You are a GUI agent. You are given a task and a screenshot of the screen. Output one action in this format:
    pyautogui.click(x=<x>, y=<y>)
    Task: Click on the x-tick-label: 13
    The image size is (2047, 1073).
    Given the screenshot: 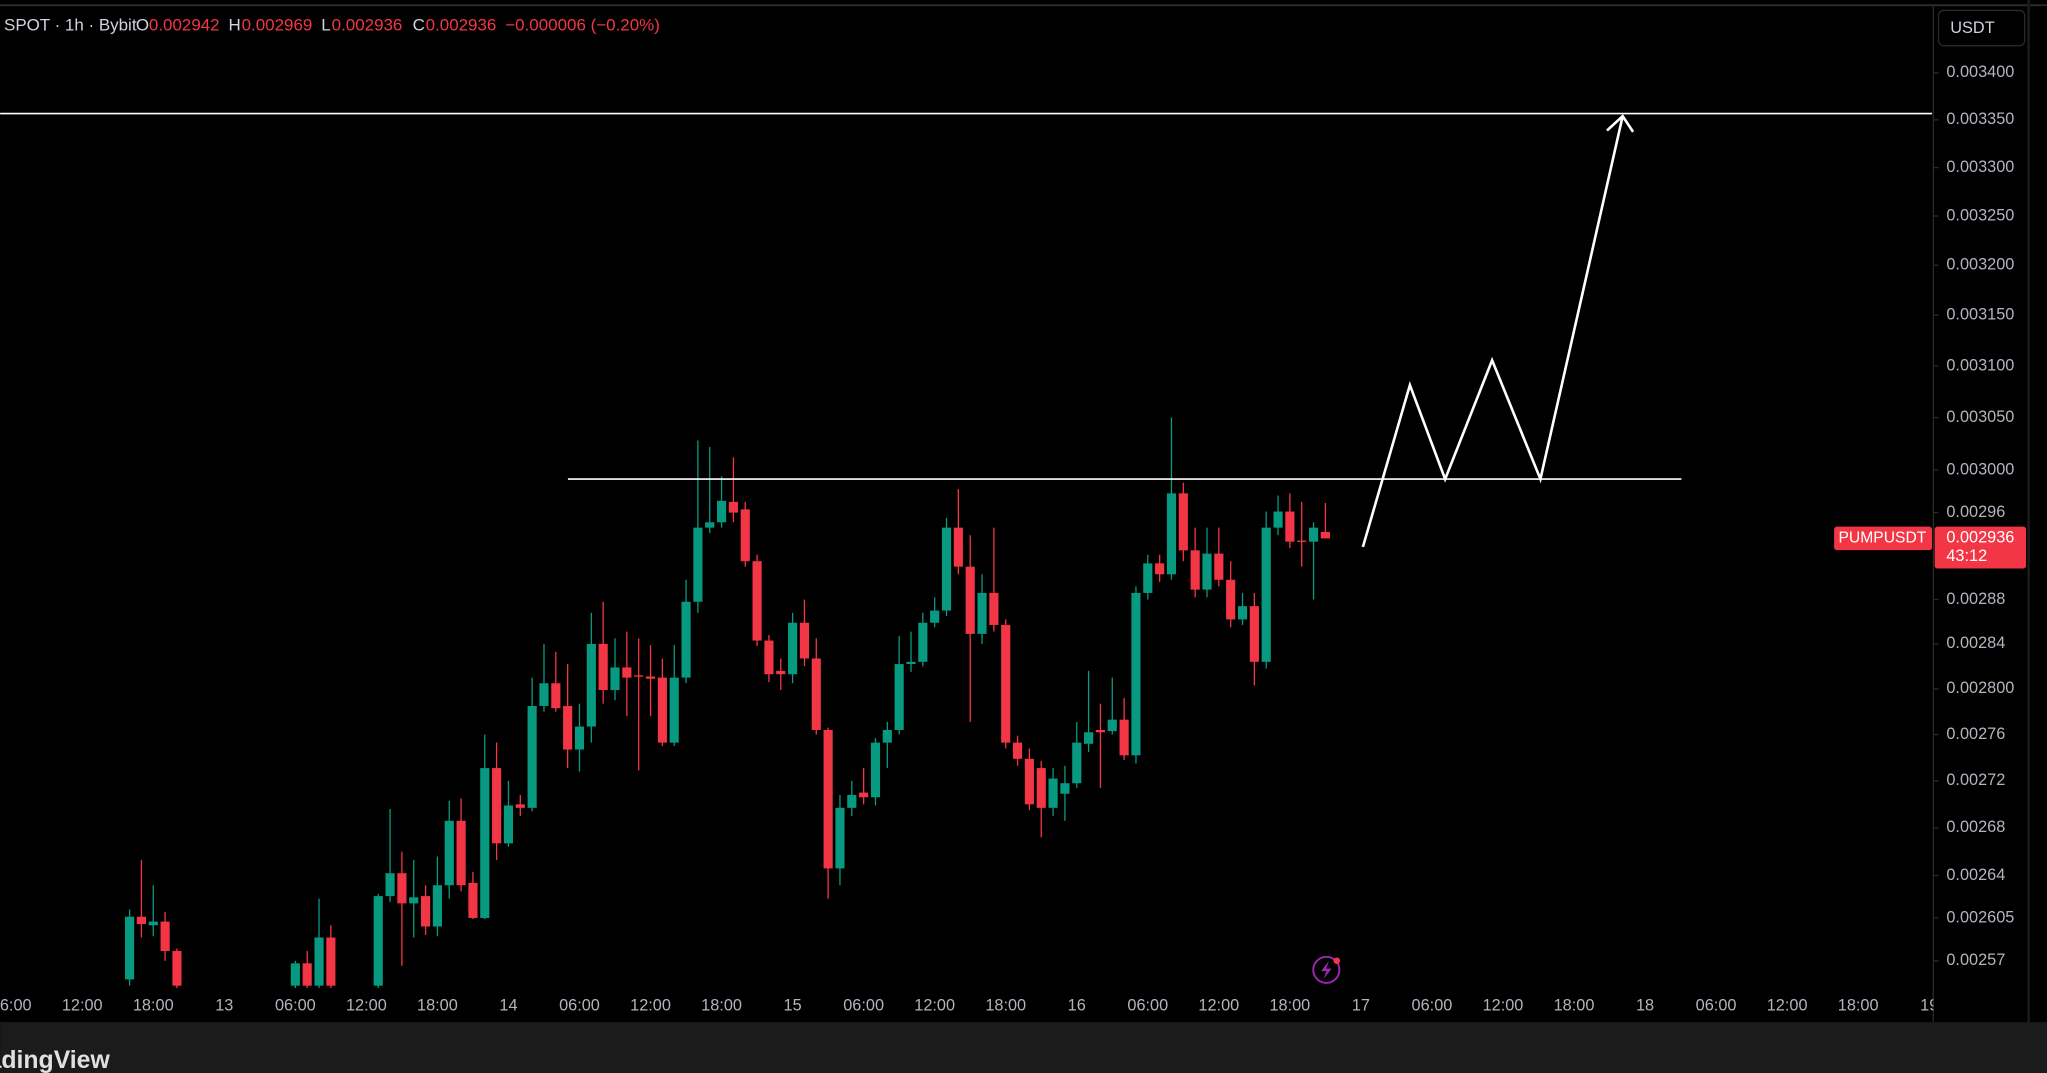 What is the action you would take?
    pyautogui.click(x=224, y=1006)
    